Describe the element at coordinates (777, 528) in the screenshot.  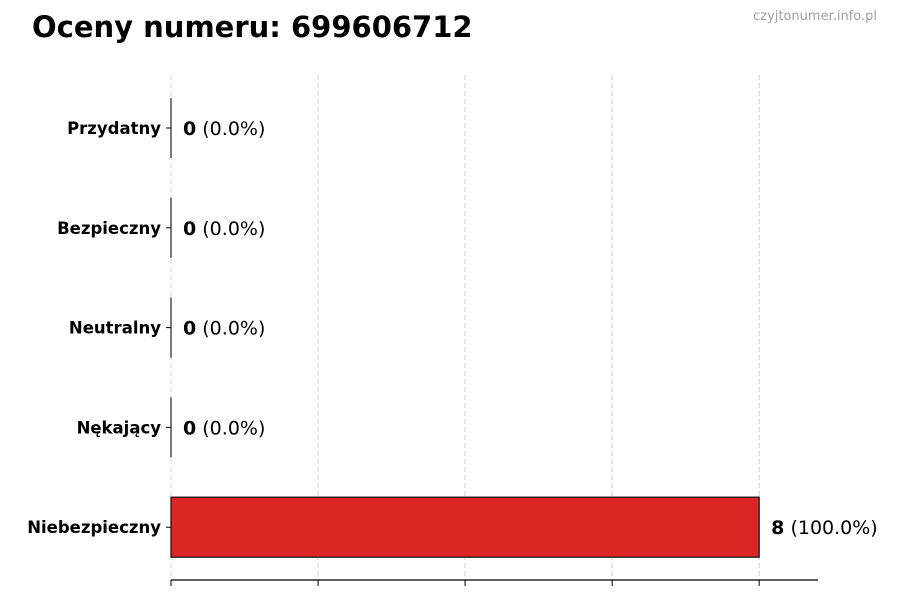
I see `data-label-count: 8` at that location.